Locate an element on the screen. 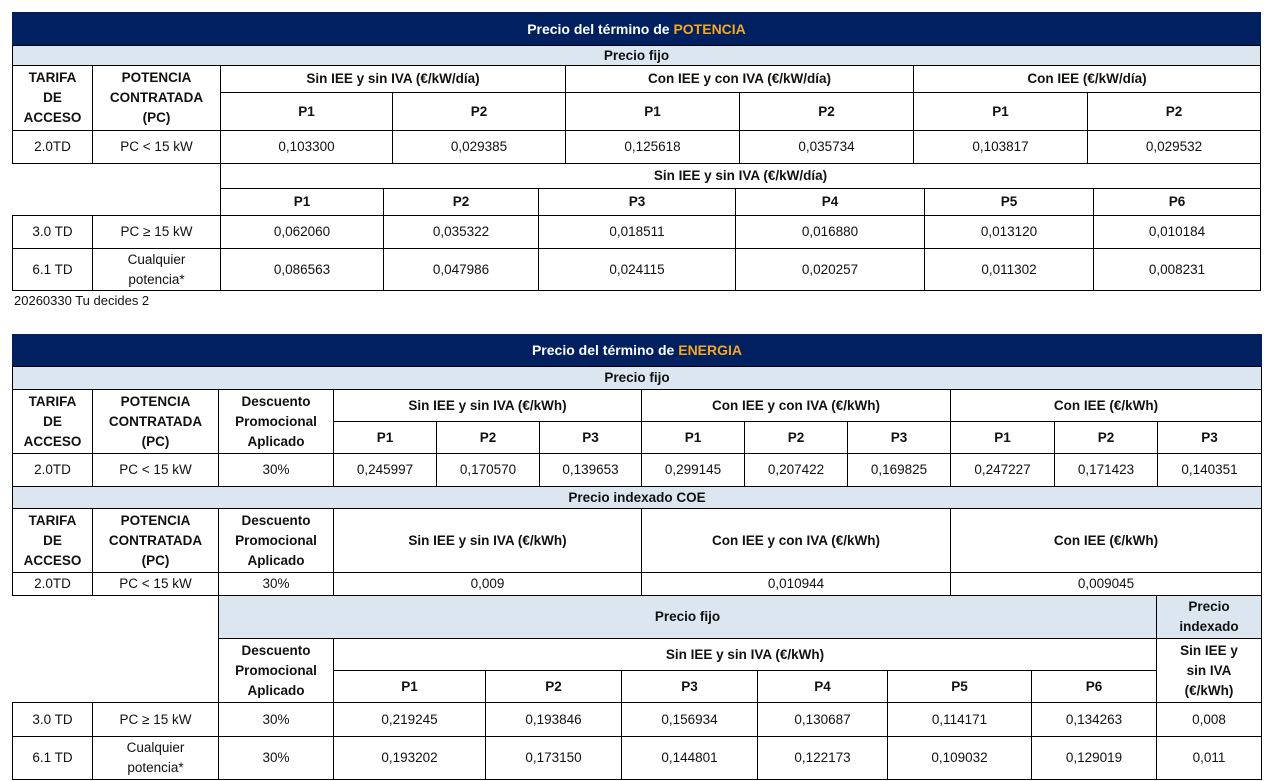 The image size is (1269, 781). cell-value: 0,130687 is located at coordinates (822, 719).